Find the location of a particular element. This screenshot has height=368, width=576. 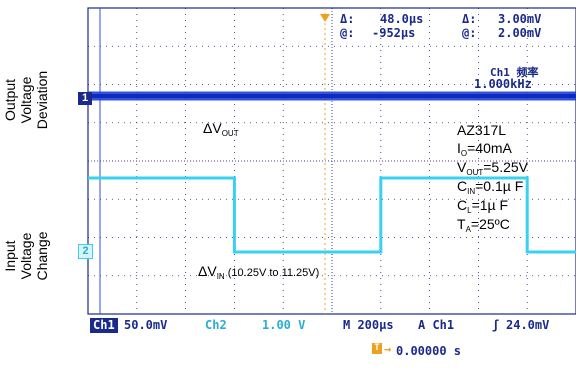

status-trigger: A Ch1 is located at coordinates (436, 325).